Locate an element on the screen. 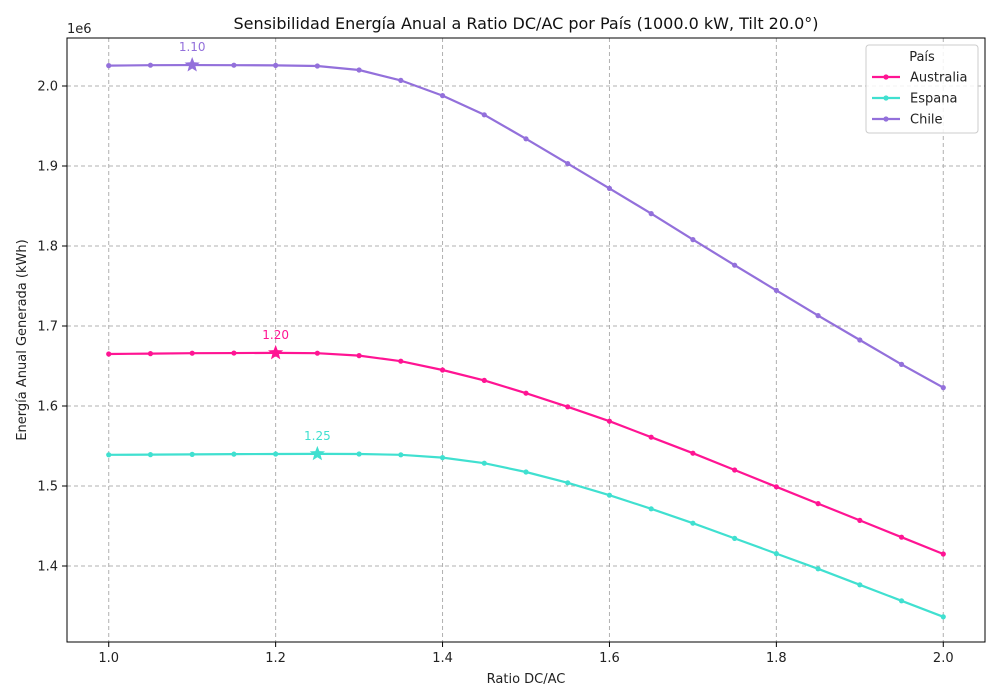  optimum-annotations: 1.20 1.25 1.10 is located at coordinates (255, 250).